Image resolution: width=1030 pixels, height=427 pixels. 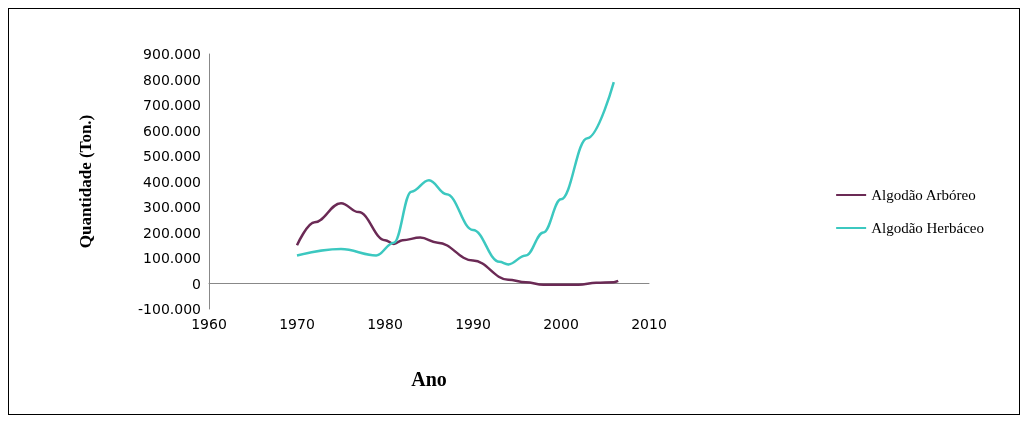 What do you see at coordinates (928, 228) in the screenshot?
I see `legend-label: Algodão Herbáceo` at bounding box center [928, 228].